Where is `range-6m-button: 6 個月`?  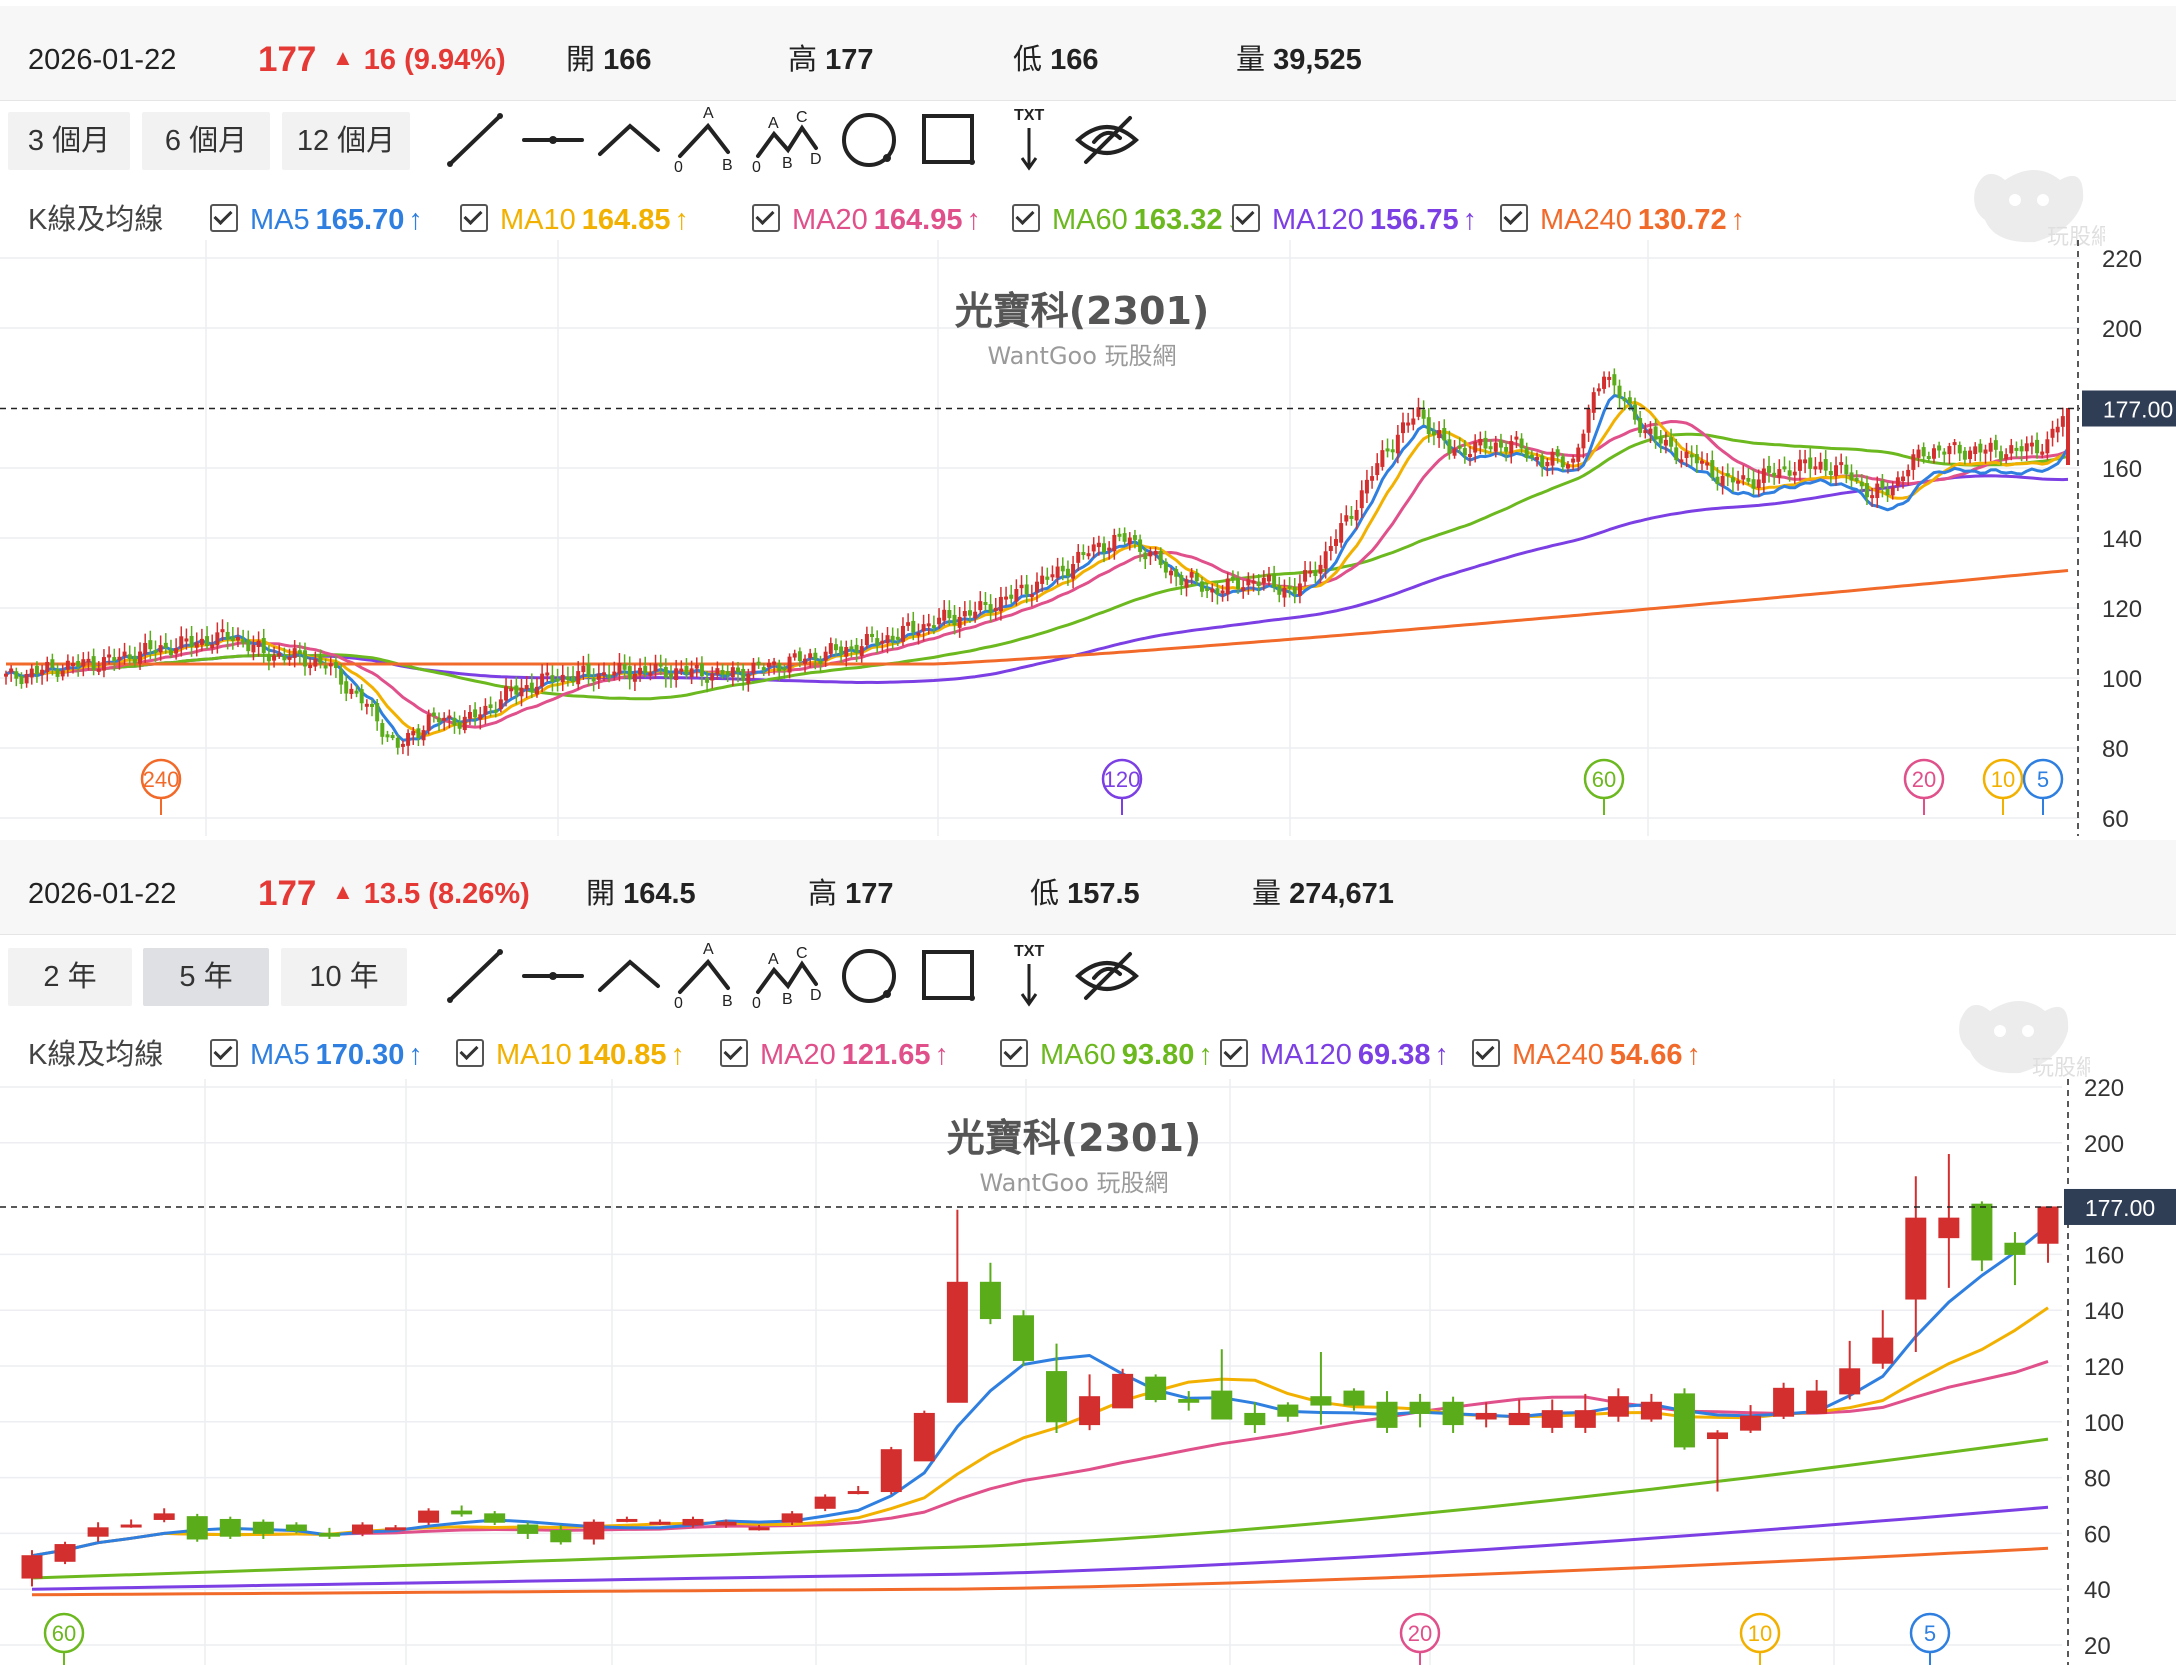 range-6m-button: 6 個月 is located at coordinates (206, 141).